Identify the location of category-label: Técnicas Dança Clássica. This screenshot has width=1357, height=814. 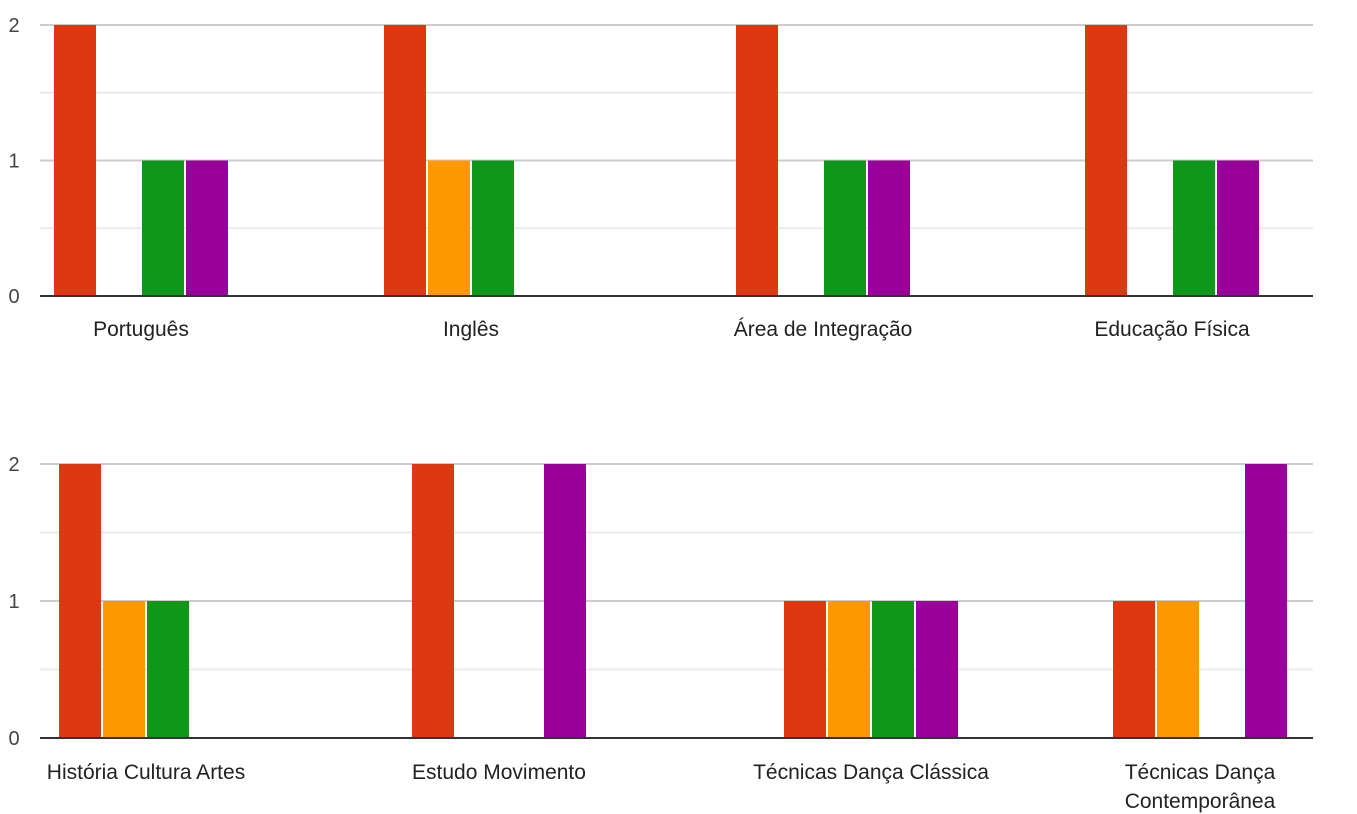
(871, 772).